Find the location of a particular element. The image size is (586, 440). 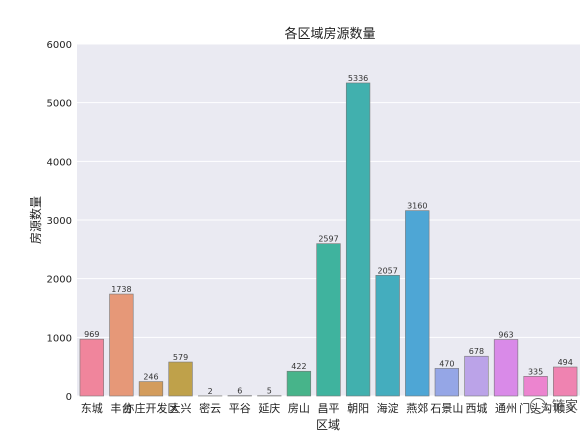

bar-value-label: 5336 is located at coordinates (358, 78).